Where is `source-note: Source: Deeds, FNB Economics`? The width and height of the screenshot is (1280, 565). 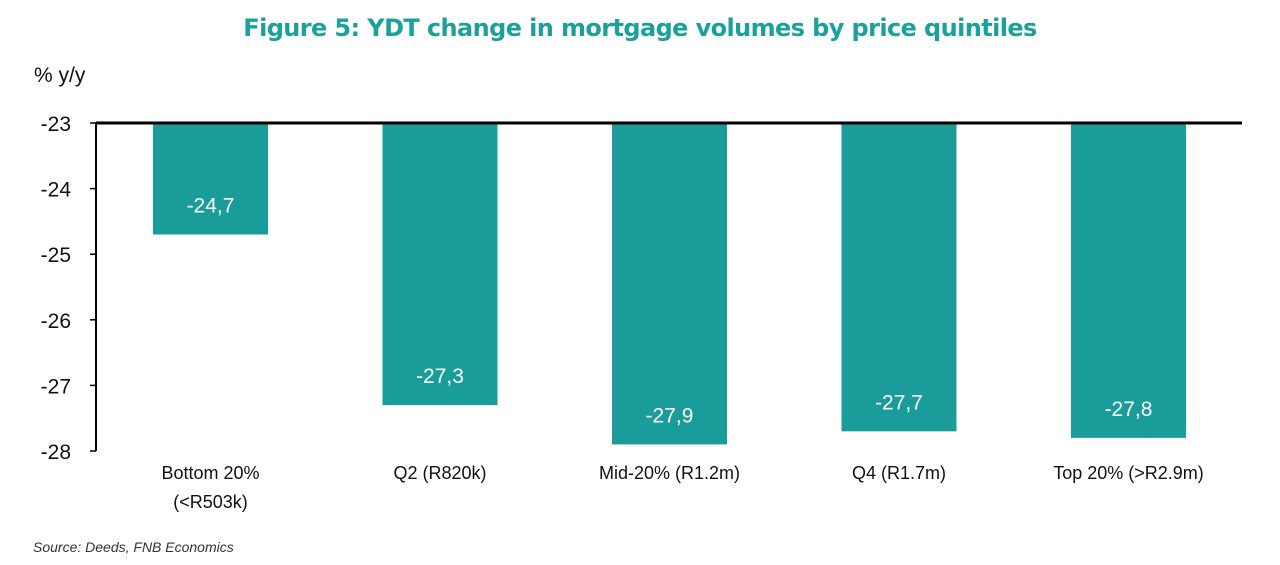
source-note: Source: Deeds, FNB Economics is located at coordinates (133, 547).